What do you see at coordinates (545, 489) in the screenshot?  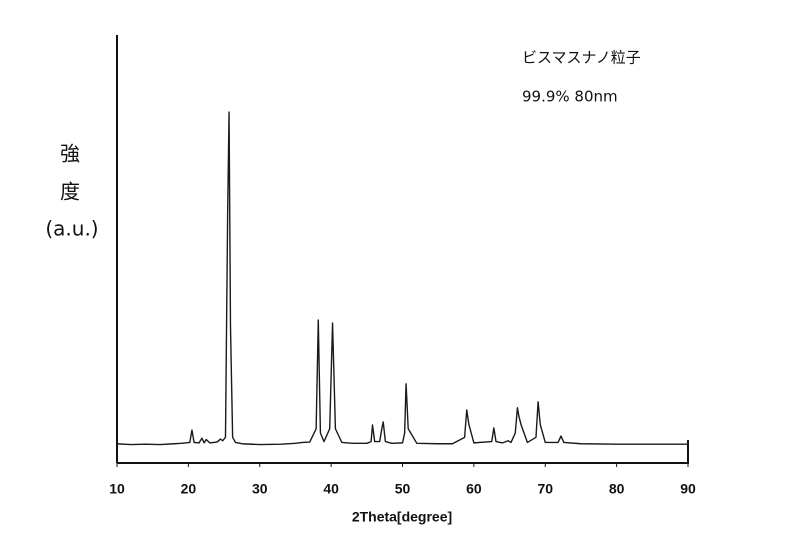 I see `x-tick-label: 70` at bounding box center [545, 489].